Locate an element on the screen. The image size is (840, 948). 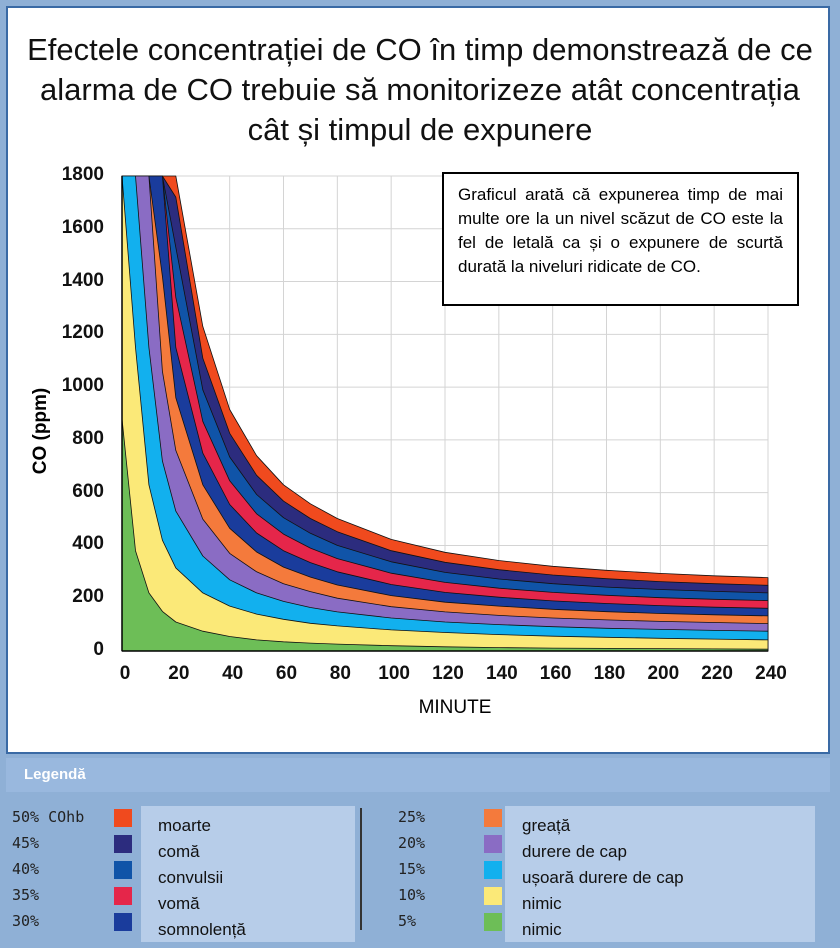
y-tick-label: 400 is located at coordinates (88, 544).